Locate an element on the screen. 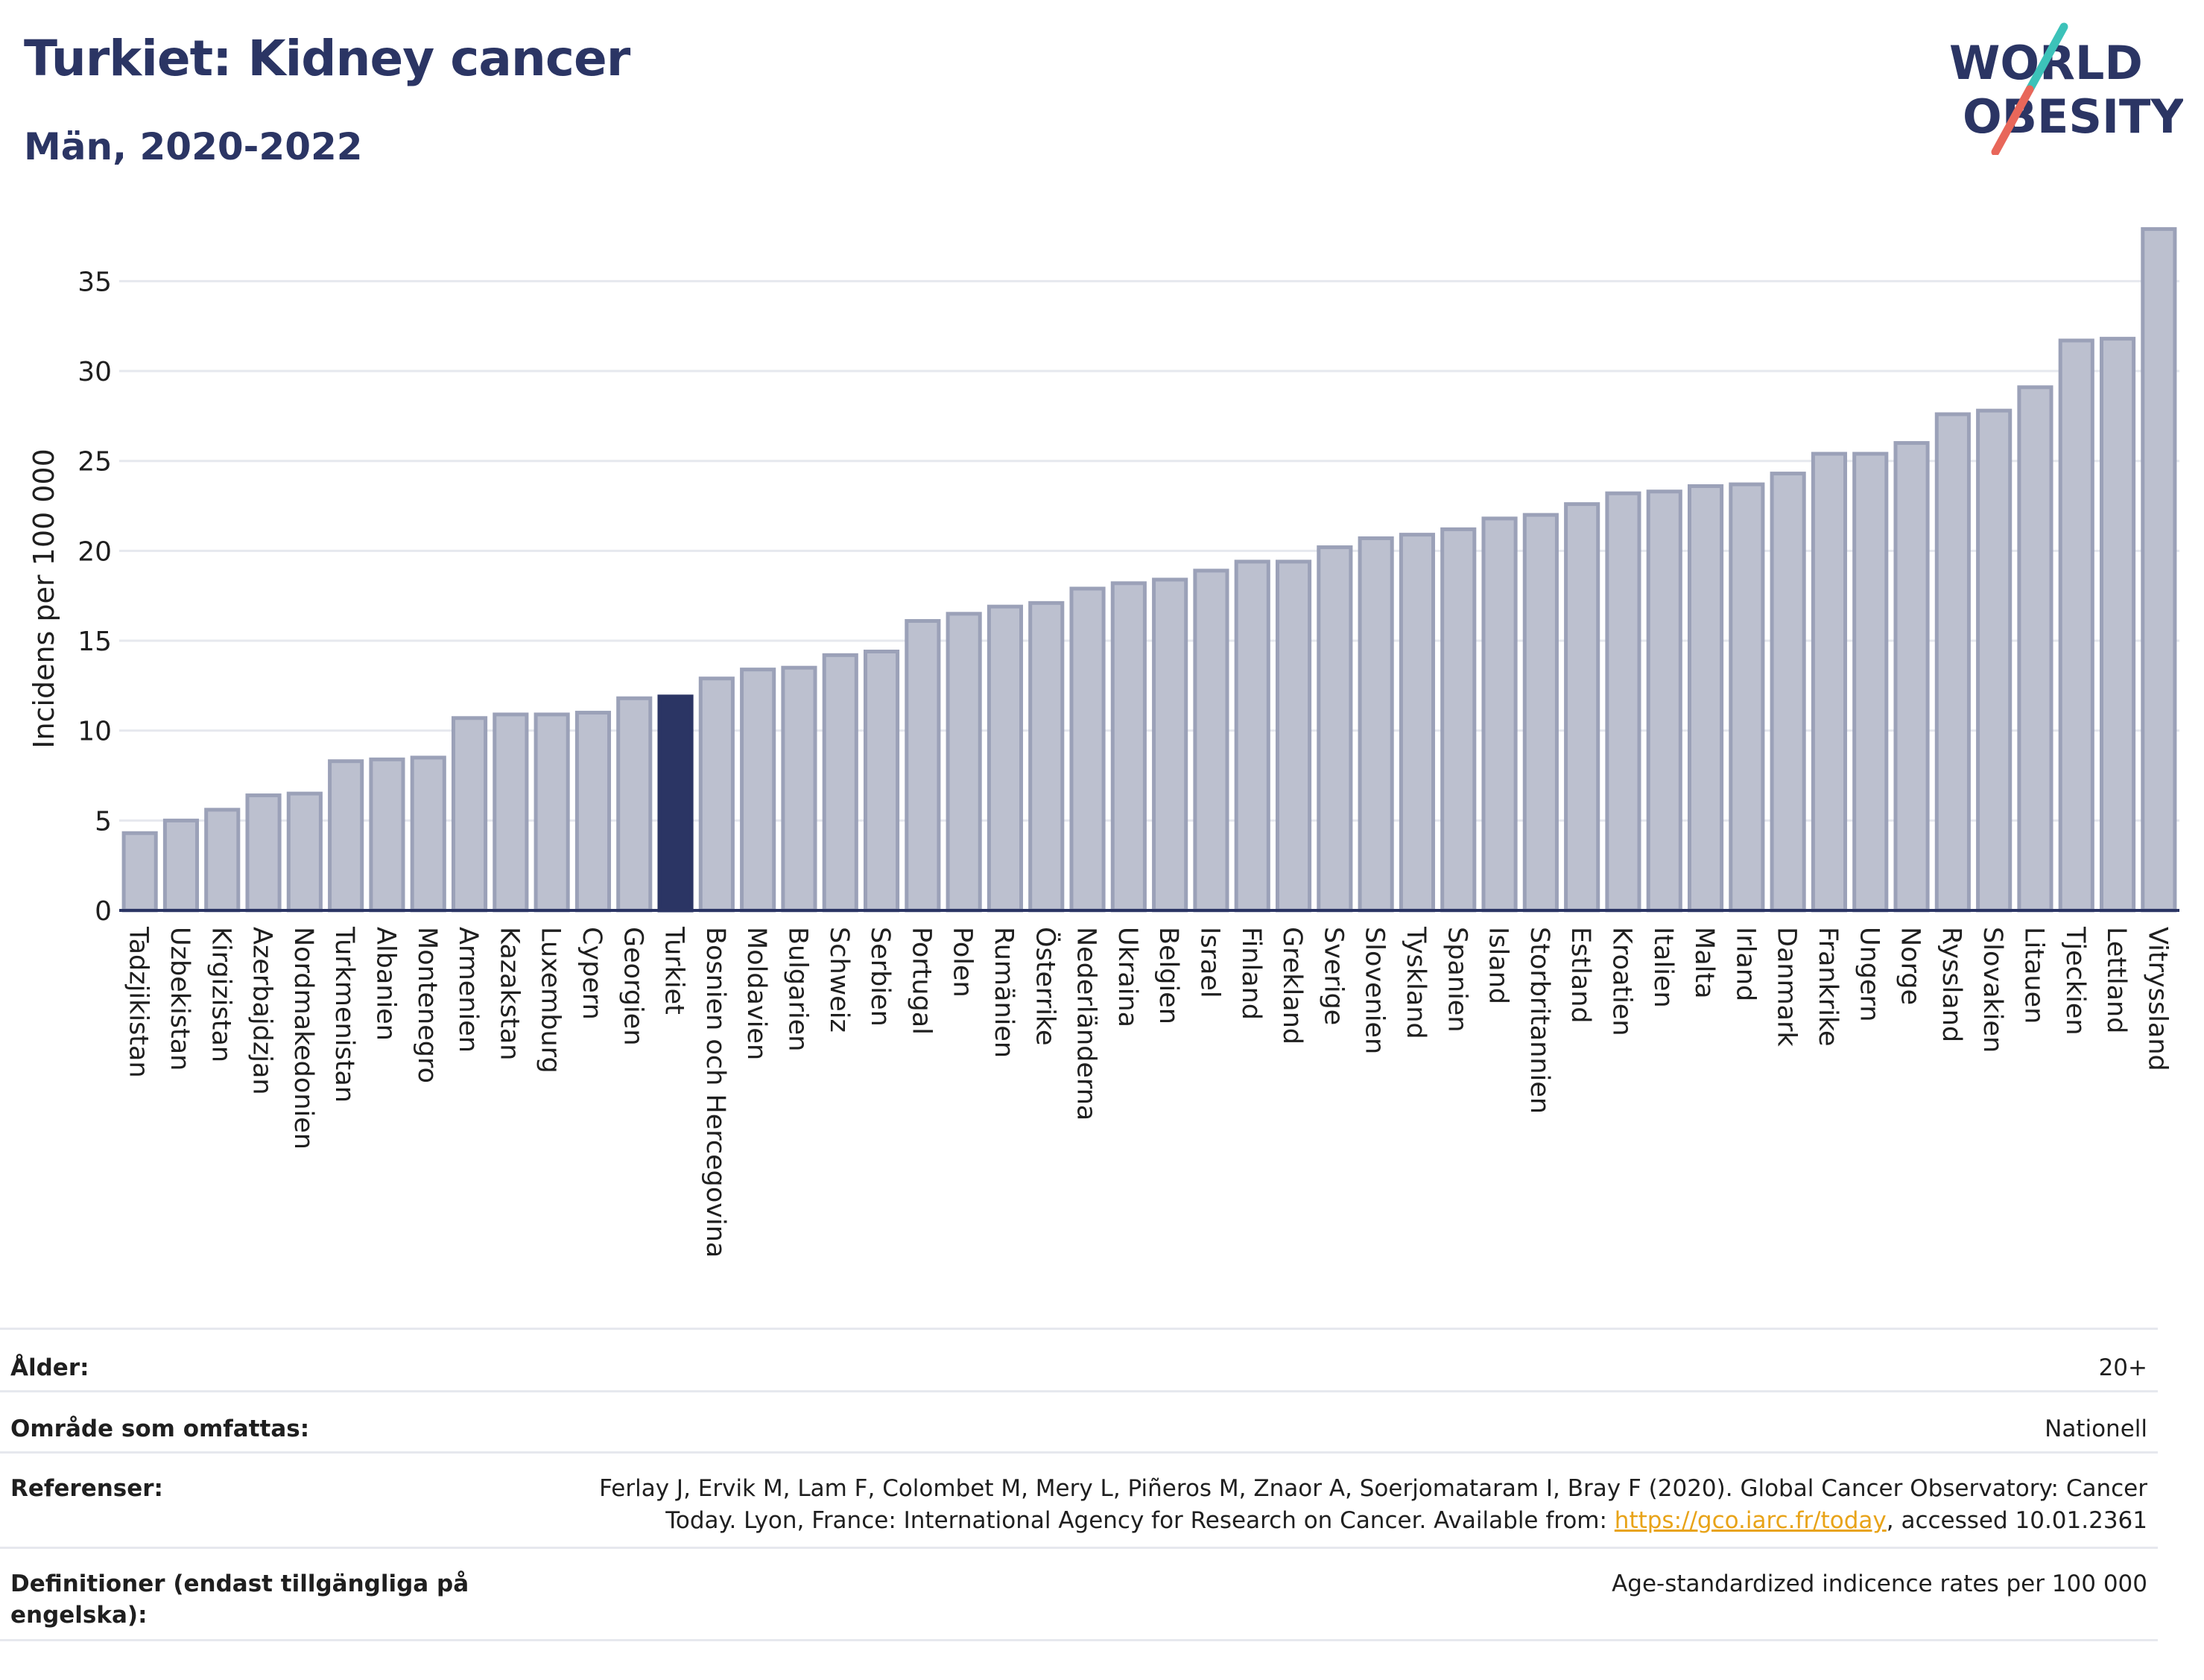  bar-uzbekistan is located at coordinates (181, 865).